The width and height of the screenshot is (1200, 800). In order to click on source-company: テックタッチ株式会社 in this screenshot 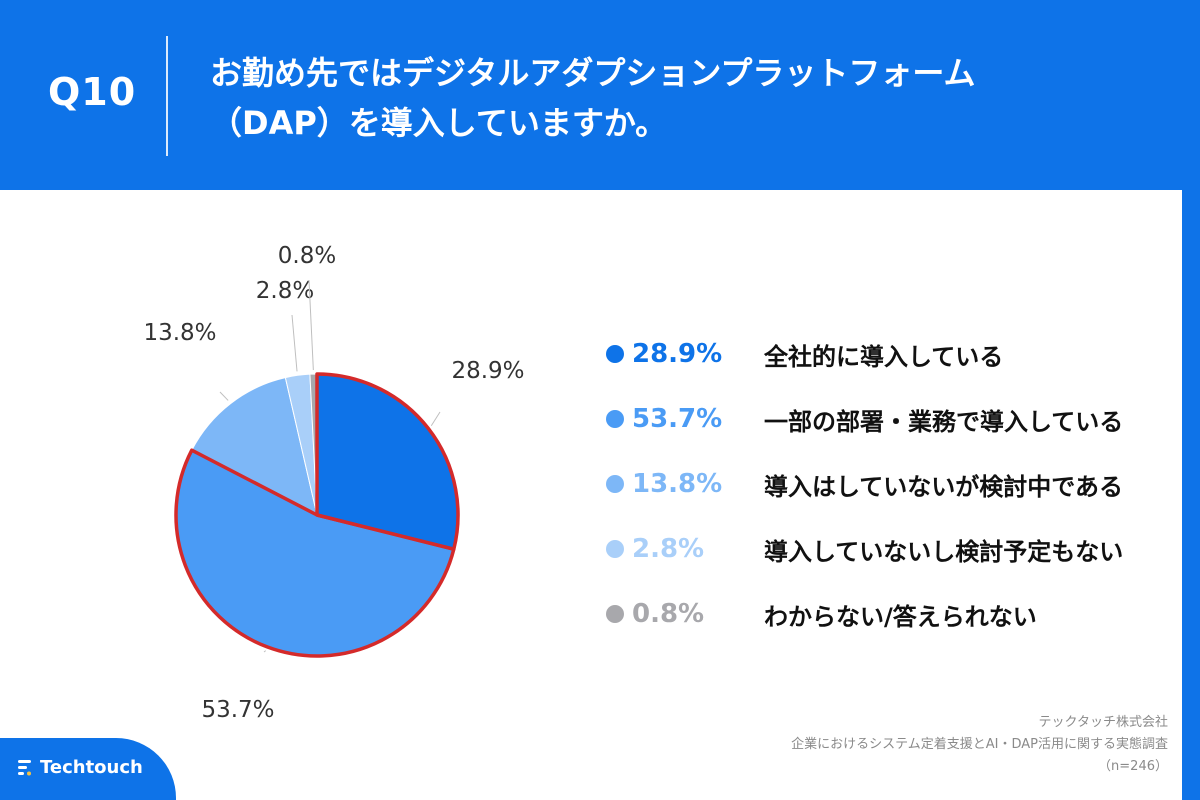, I will do `click(1103, 722)`.